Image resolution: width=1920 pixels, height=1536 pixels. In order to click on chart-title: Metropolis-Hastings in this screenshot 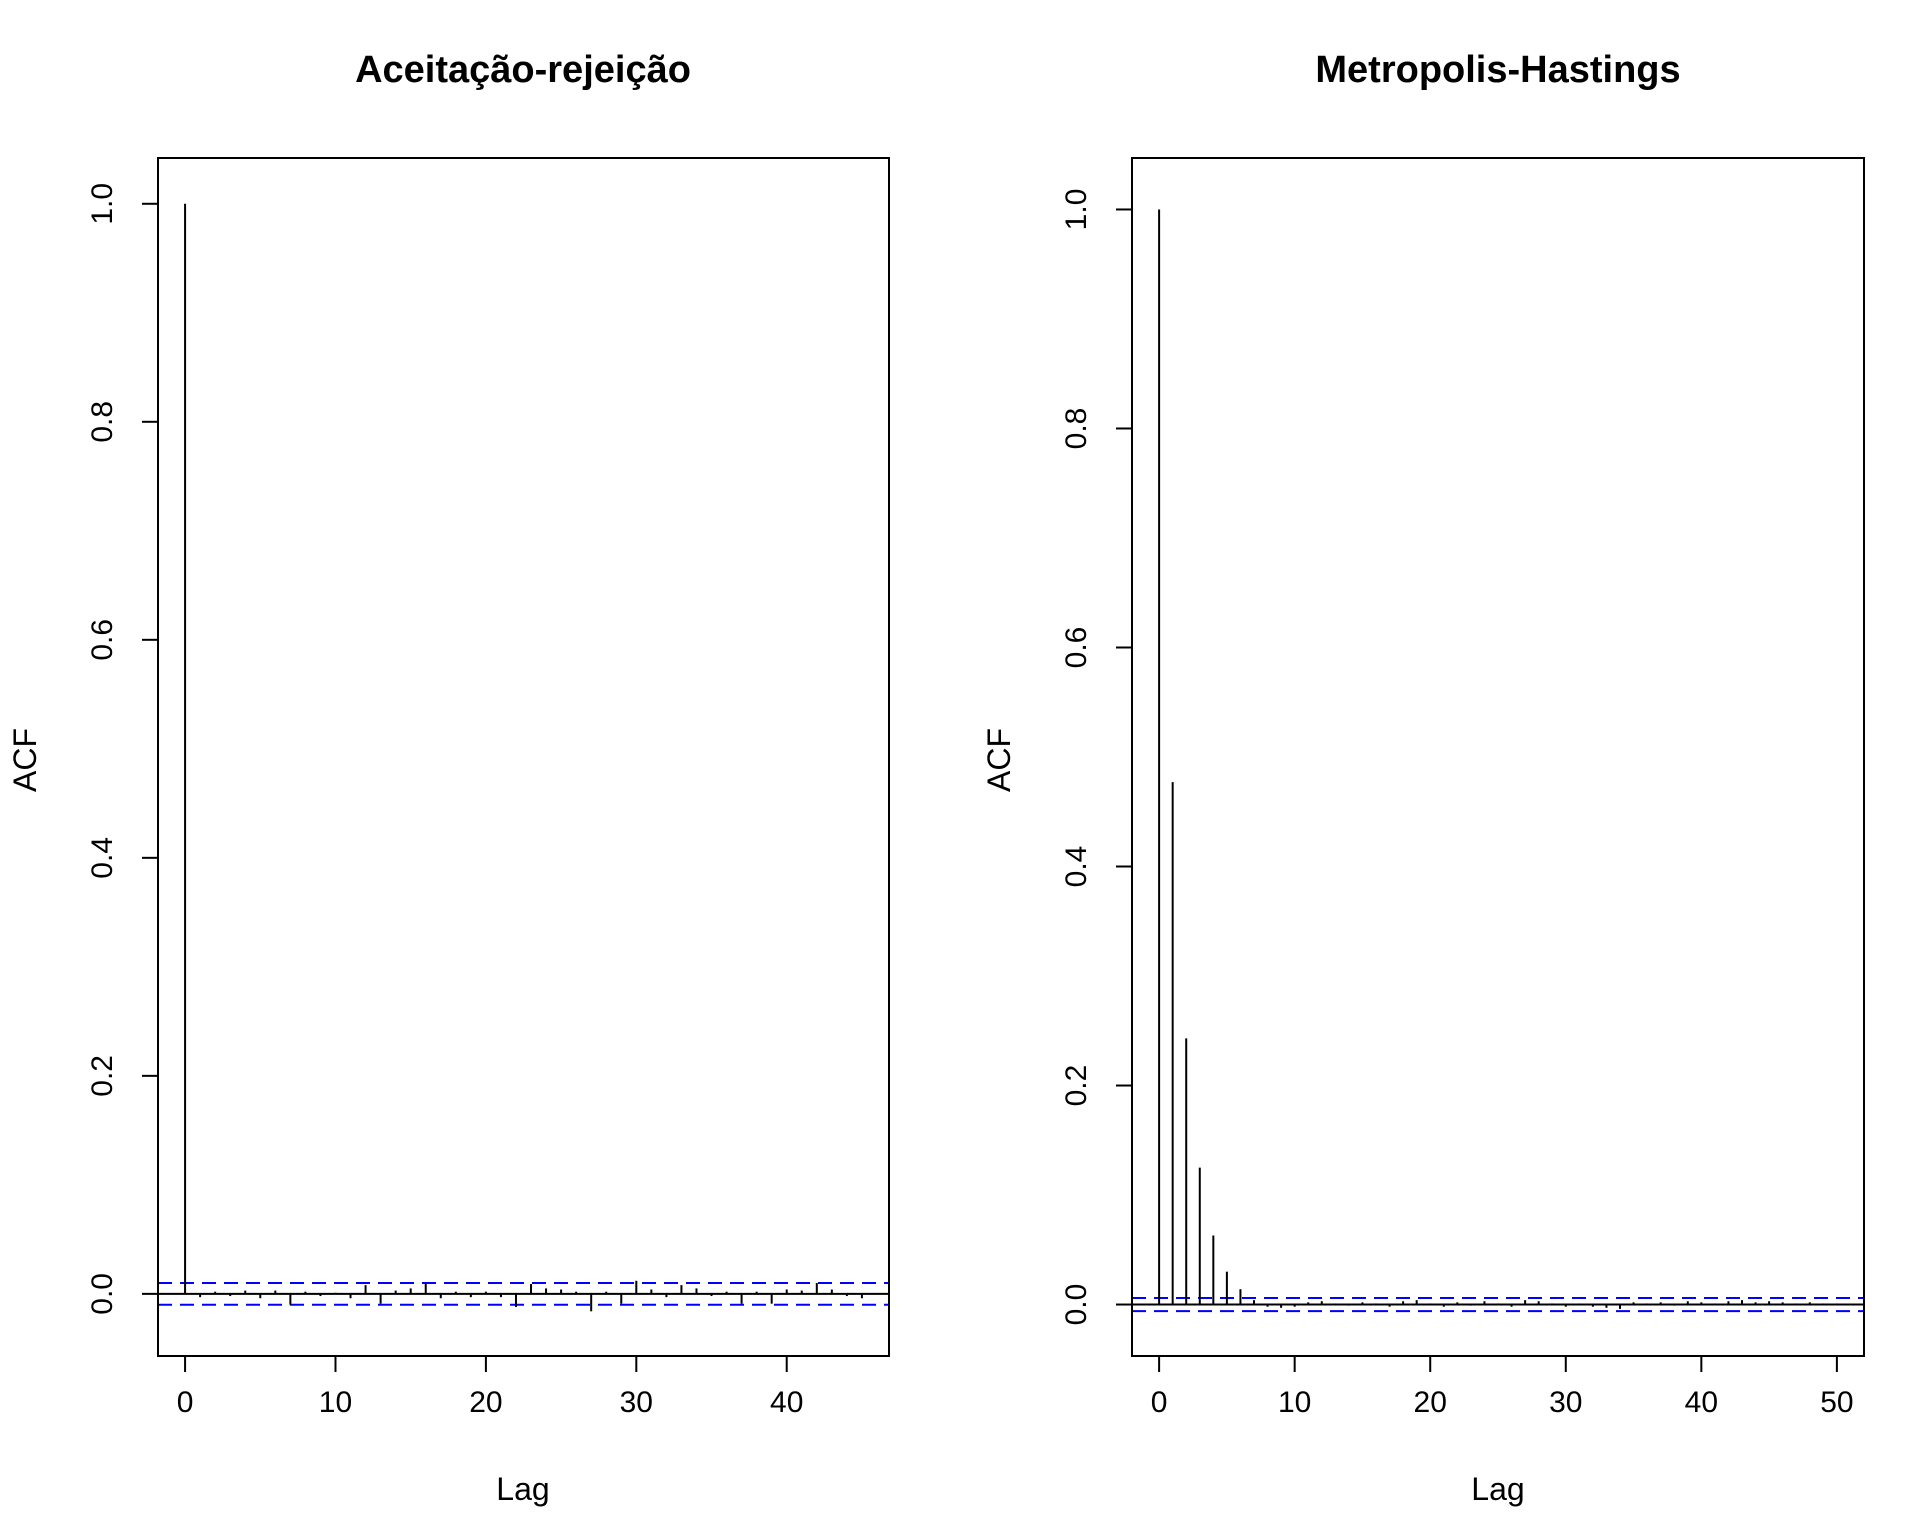, I will do `click(1497, 70)`.